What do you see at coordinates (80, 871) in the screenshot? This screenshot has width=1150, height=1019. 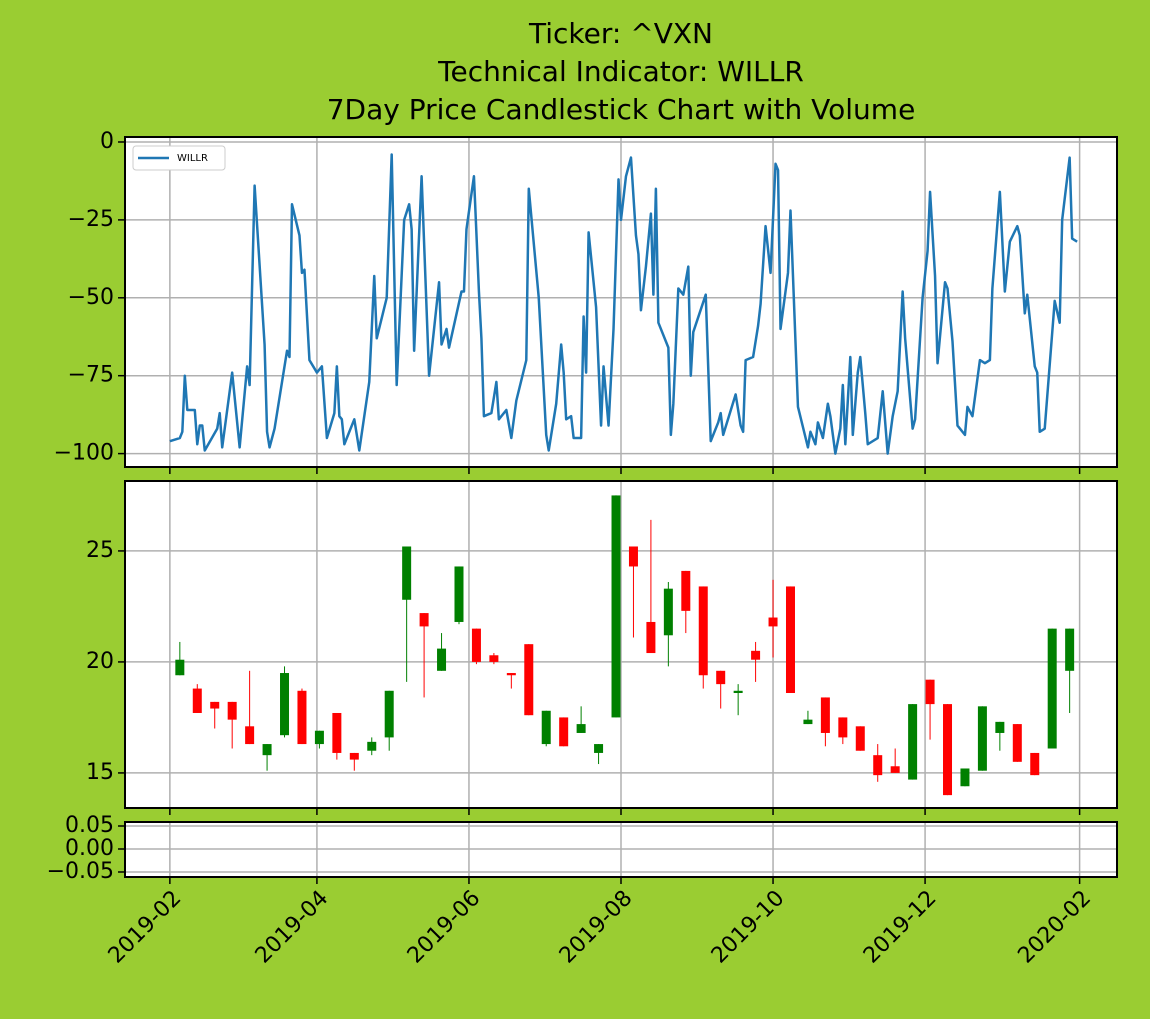 I see `y-tick-label: −0.05` at bounding box center [80, 871].